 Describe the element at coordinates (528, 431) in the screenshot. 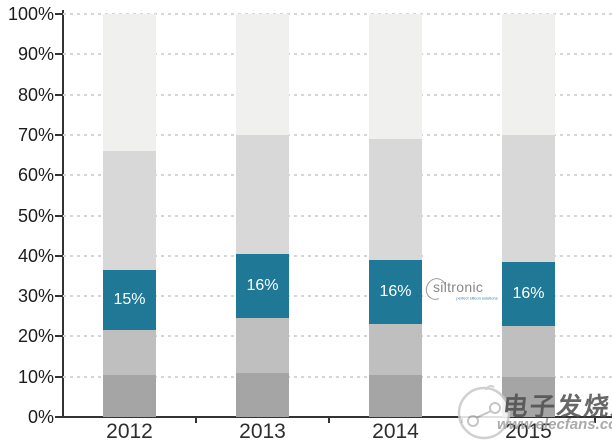

I see `x-axis-label: 2015` at that location.